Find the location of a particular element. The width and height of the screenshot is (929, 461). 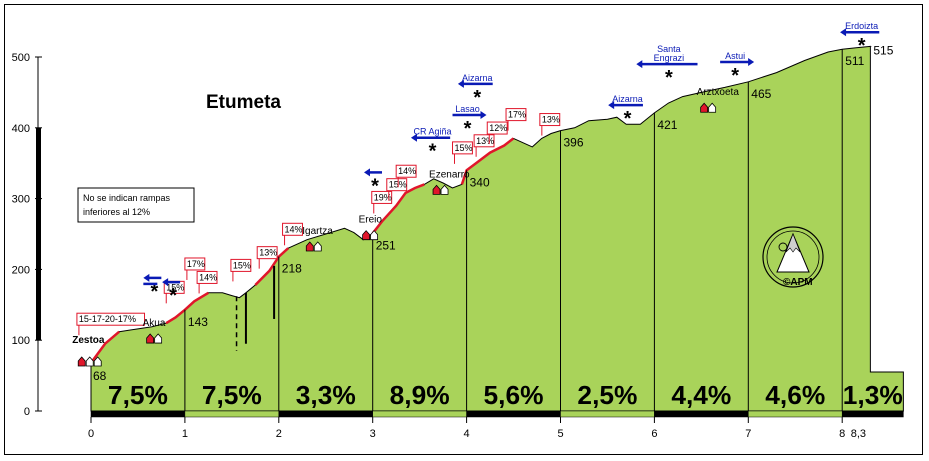

ramp-label: 15% is located at coordinates (462, 152).